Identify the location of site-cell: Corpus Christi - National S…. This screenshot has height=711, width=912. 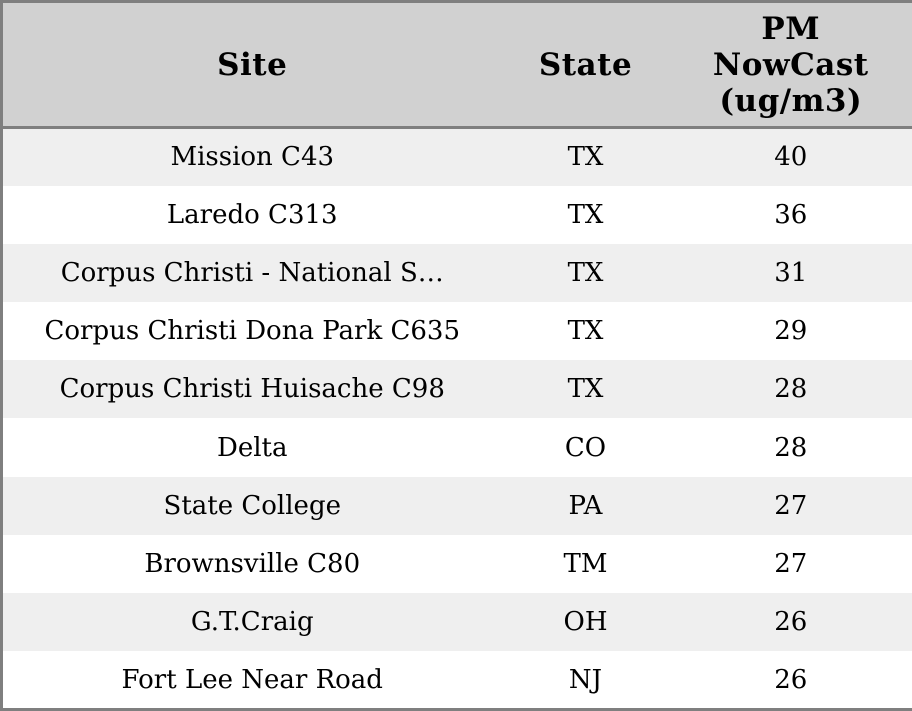
(251, 273).